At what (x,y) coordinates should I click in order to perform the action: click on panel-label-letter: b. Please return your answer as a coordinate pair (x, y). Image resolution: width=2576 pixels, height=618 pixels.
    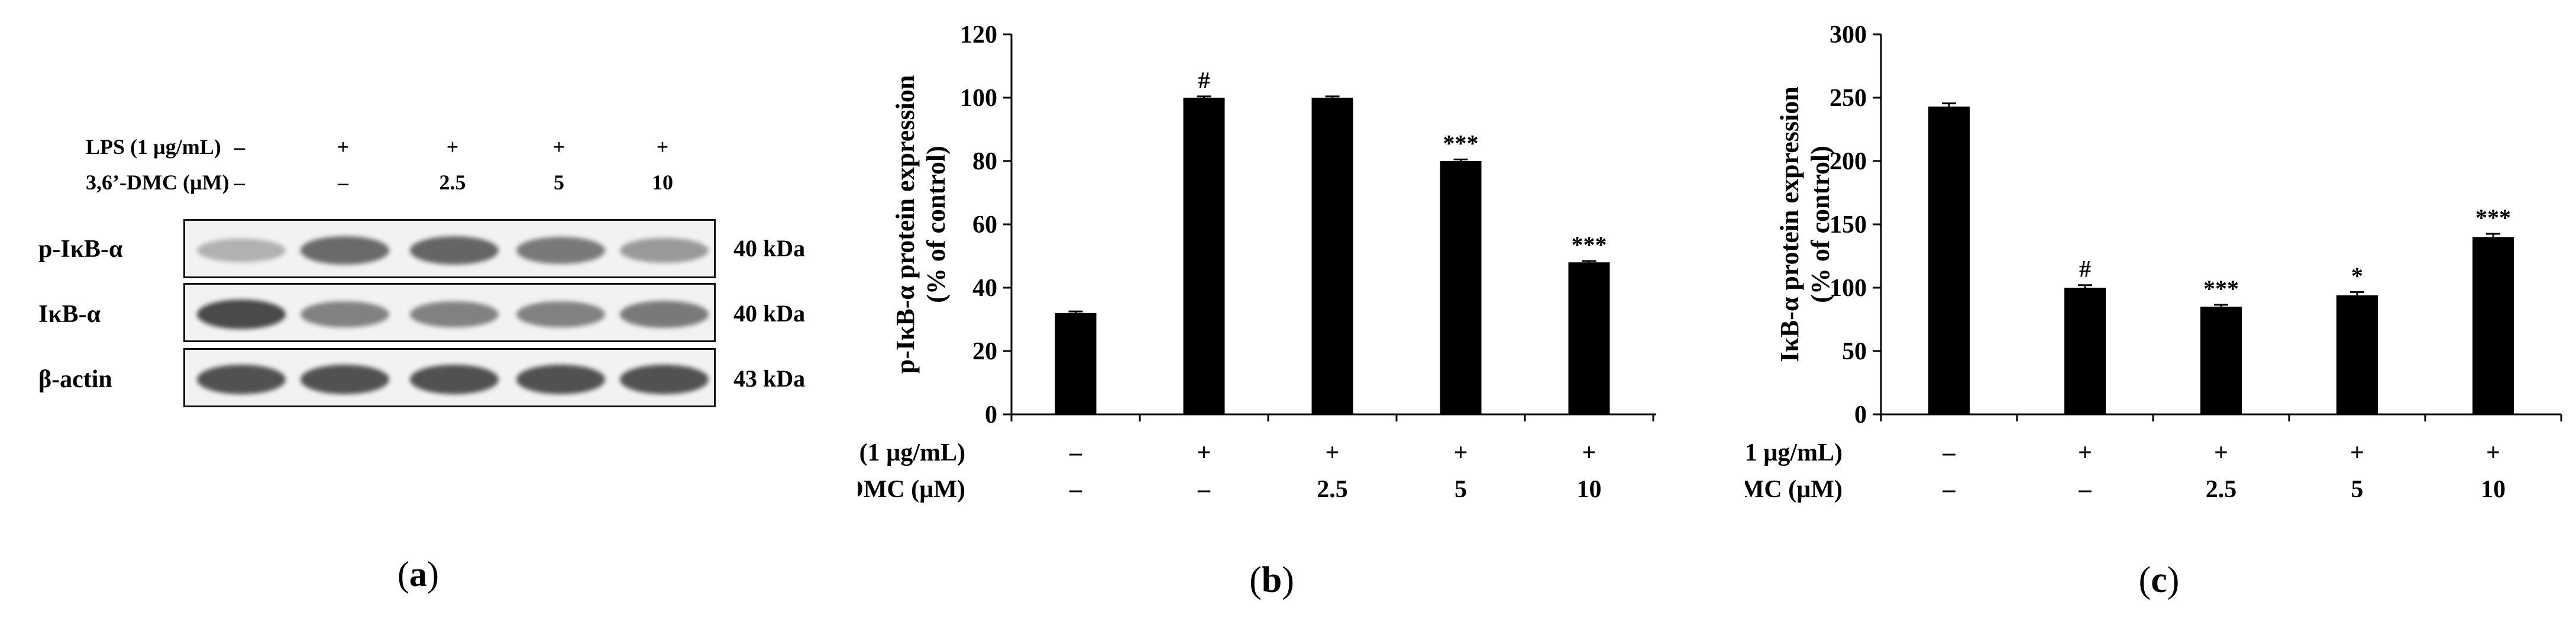
    Looking at the image, I should click on (1272, 580).